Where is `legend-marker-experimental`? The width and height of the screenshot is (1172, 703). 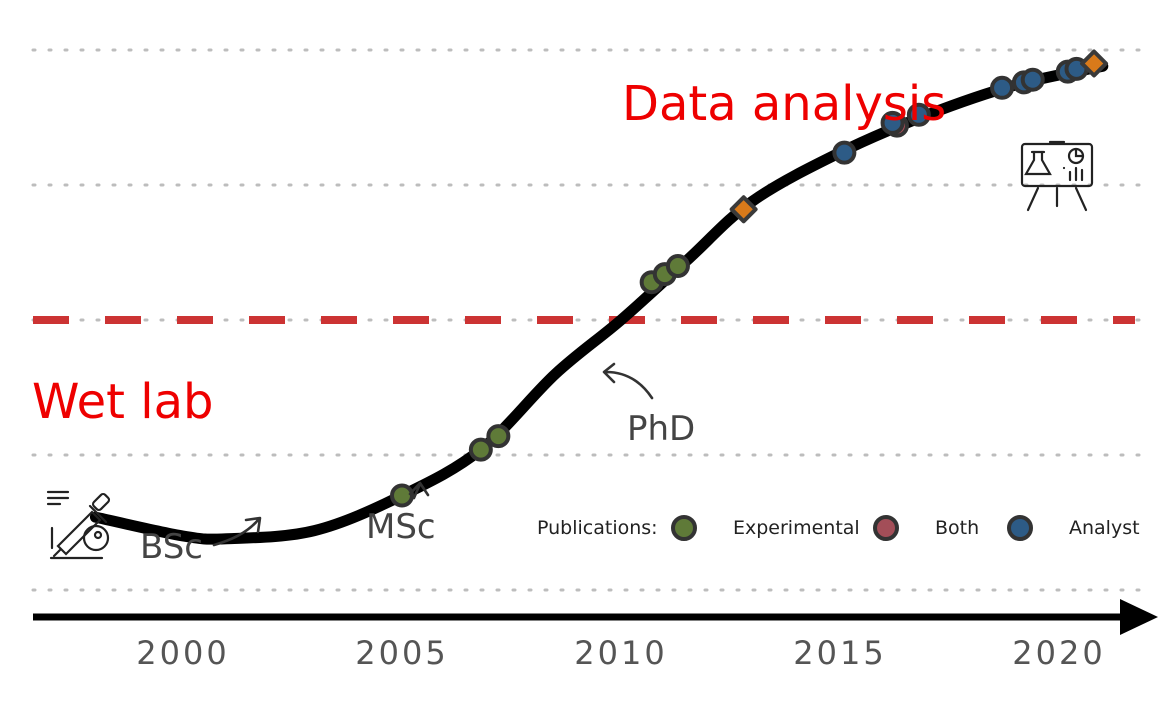 legend-marker-experimental is located at coordinates (684, 528).